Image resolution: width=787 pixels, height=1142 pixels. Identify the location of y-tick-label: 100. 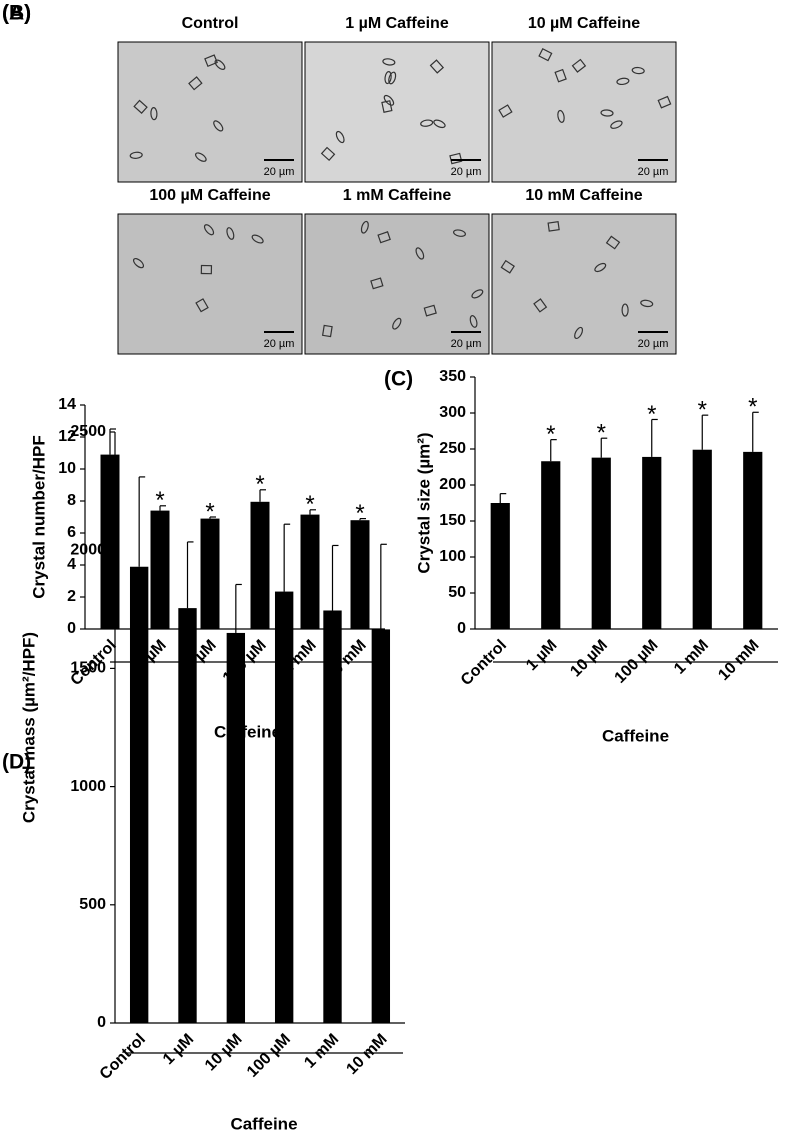
(452, 556).